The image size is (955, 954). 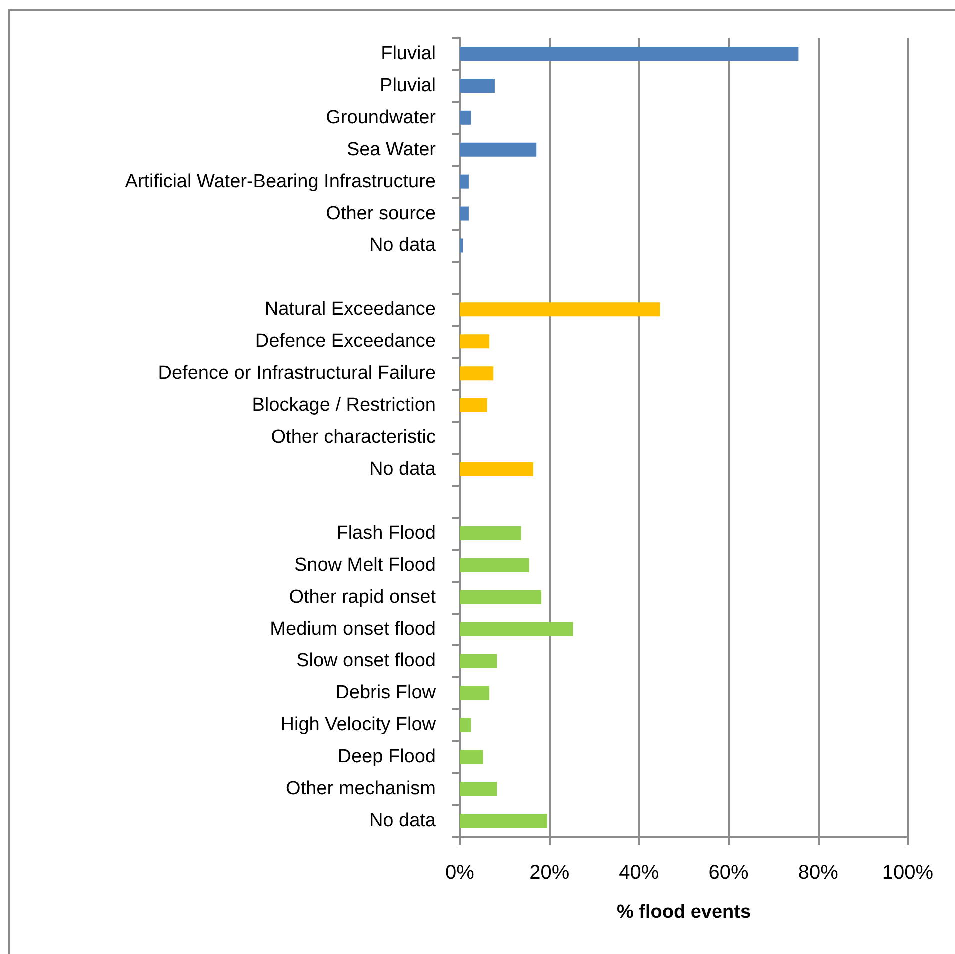 What do you see at coordinates (639, 873) in the screenshot?
I see `x-tick-label: 40%` at bounding box center [639, 873].